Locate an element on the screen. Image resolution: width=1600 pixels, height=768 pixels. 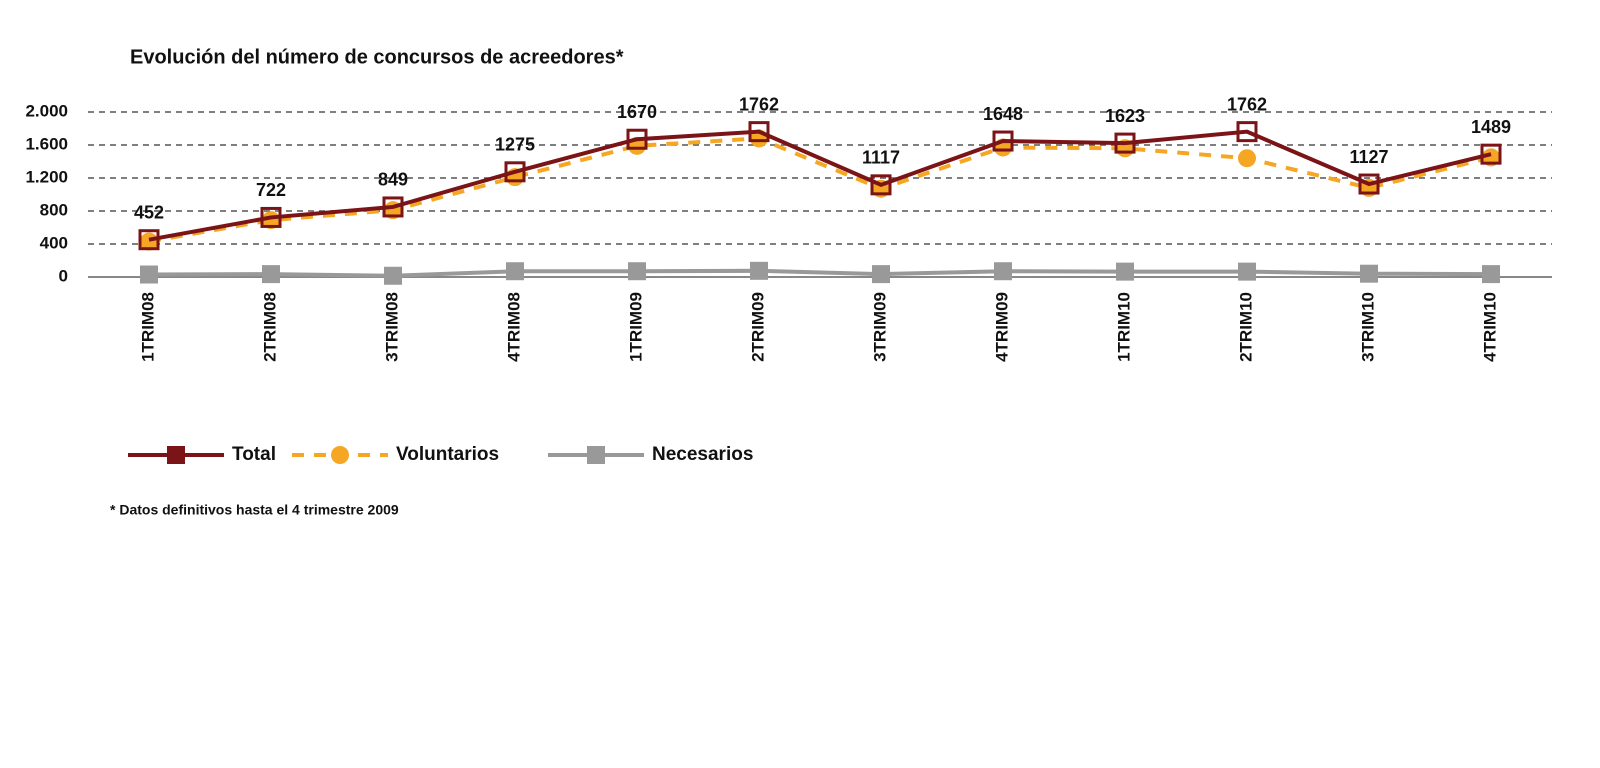
y-tick-label: 800 is located at coordinates (54, 209).